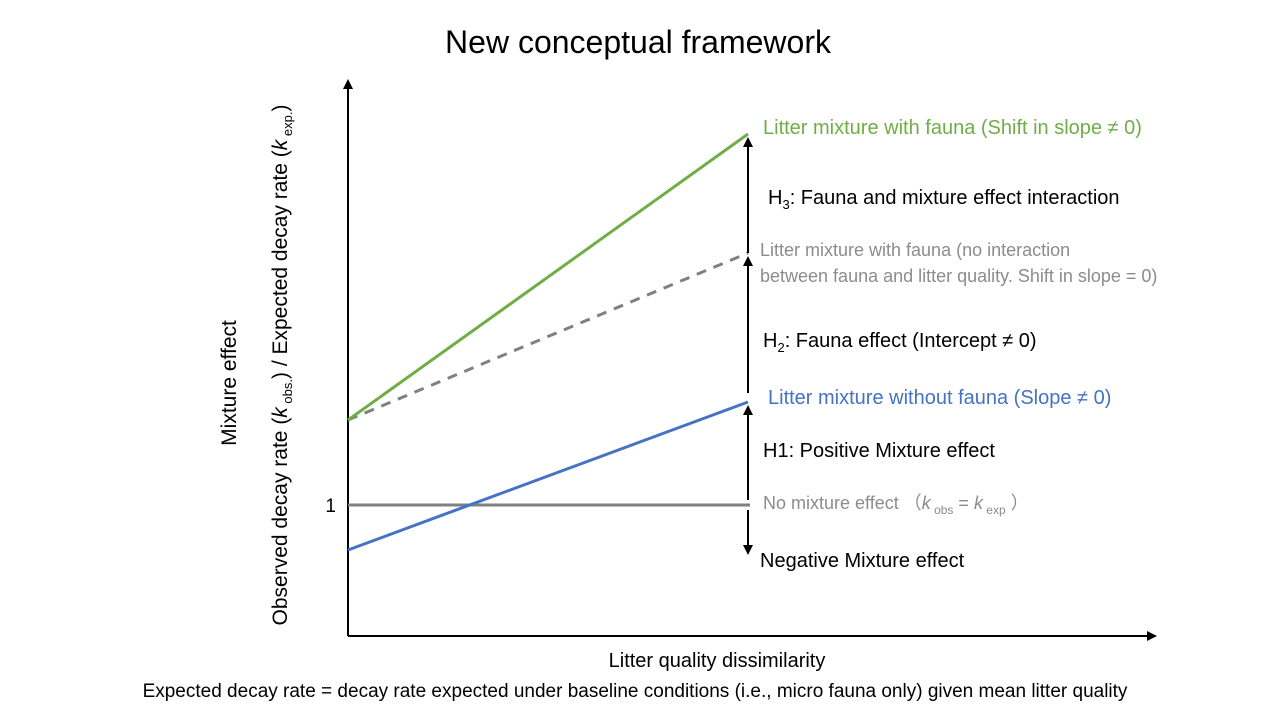 The image size is (1280, 720). What do you see at coordinates (717, 661) in the screenshot?
I see `x-axis-label: Litter quality dissimilarity` at bounding box center [717, 661].